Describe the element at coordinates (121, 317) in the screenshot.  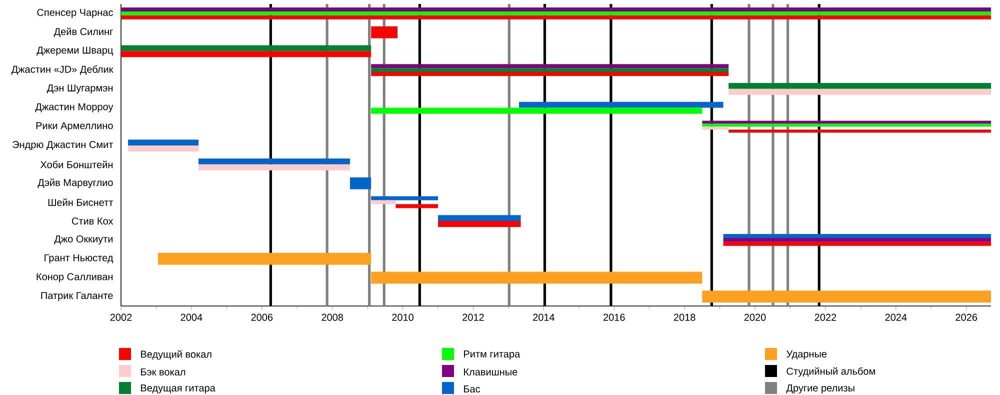
I see `x-tick-label: 2002` at that location.